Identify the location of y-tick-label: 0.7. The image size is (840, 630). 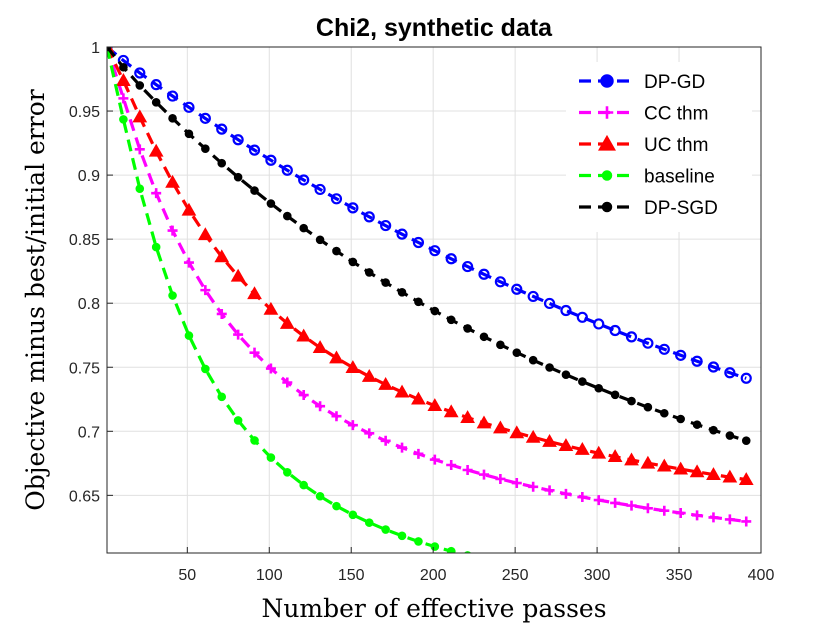
(89, 432).